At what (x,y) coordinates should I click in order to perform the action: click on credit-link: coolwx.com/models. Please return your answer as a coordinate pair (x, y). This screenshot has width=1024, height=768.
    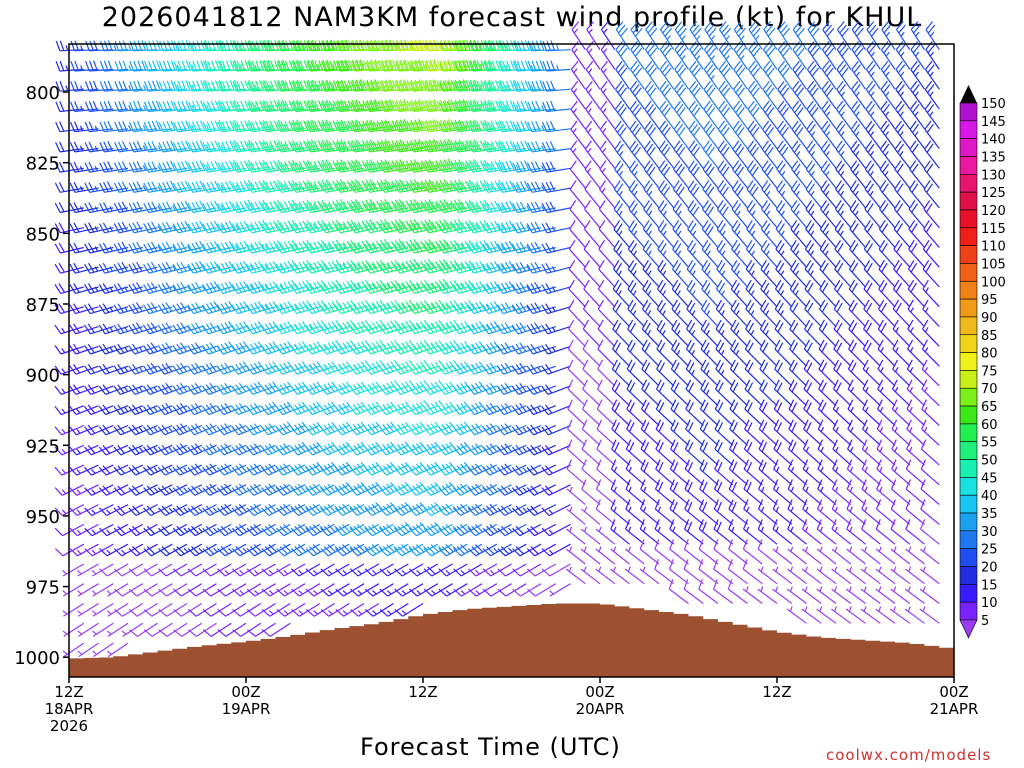
    Looking at the image, I should click on (909, 755).